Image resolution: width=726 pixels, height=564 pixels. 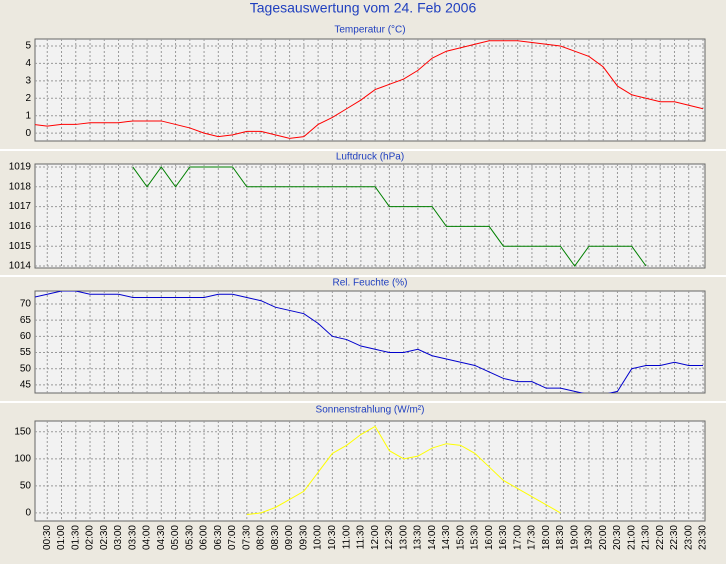 I want to click on y-tick-label: 2, so click(x=28, y=98).